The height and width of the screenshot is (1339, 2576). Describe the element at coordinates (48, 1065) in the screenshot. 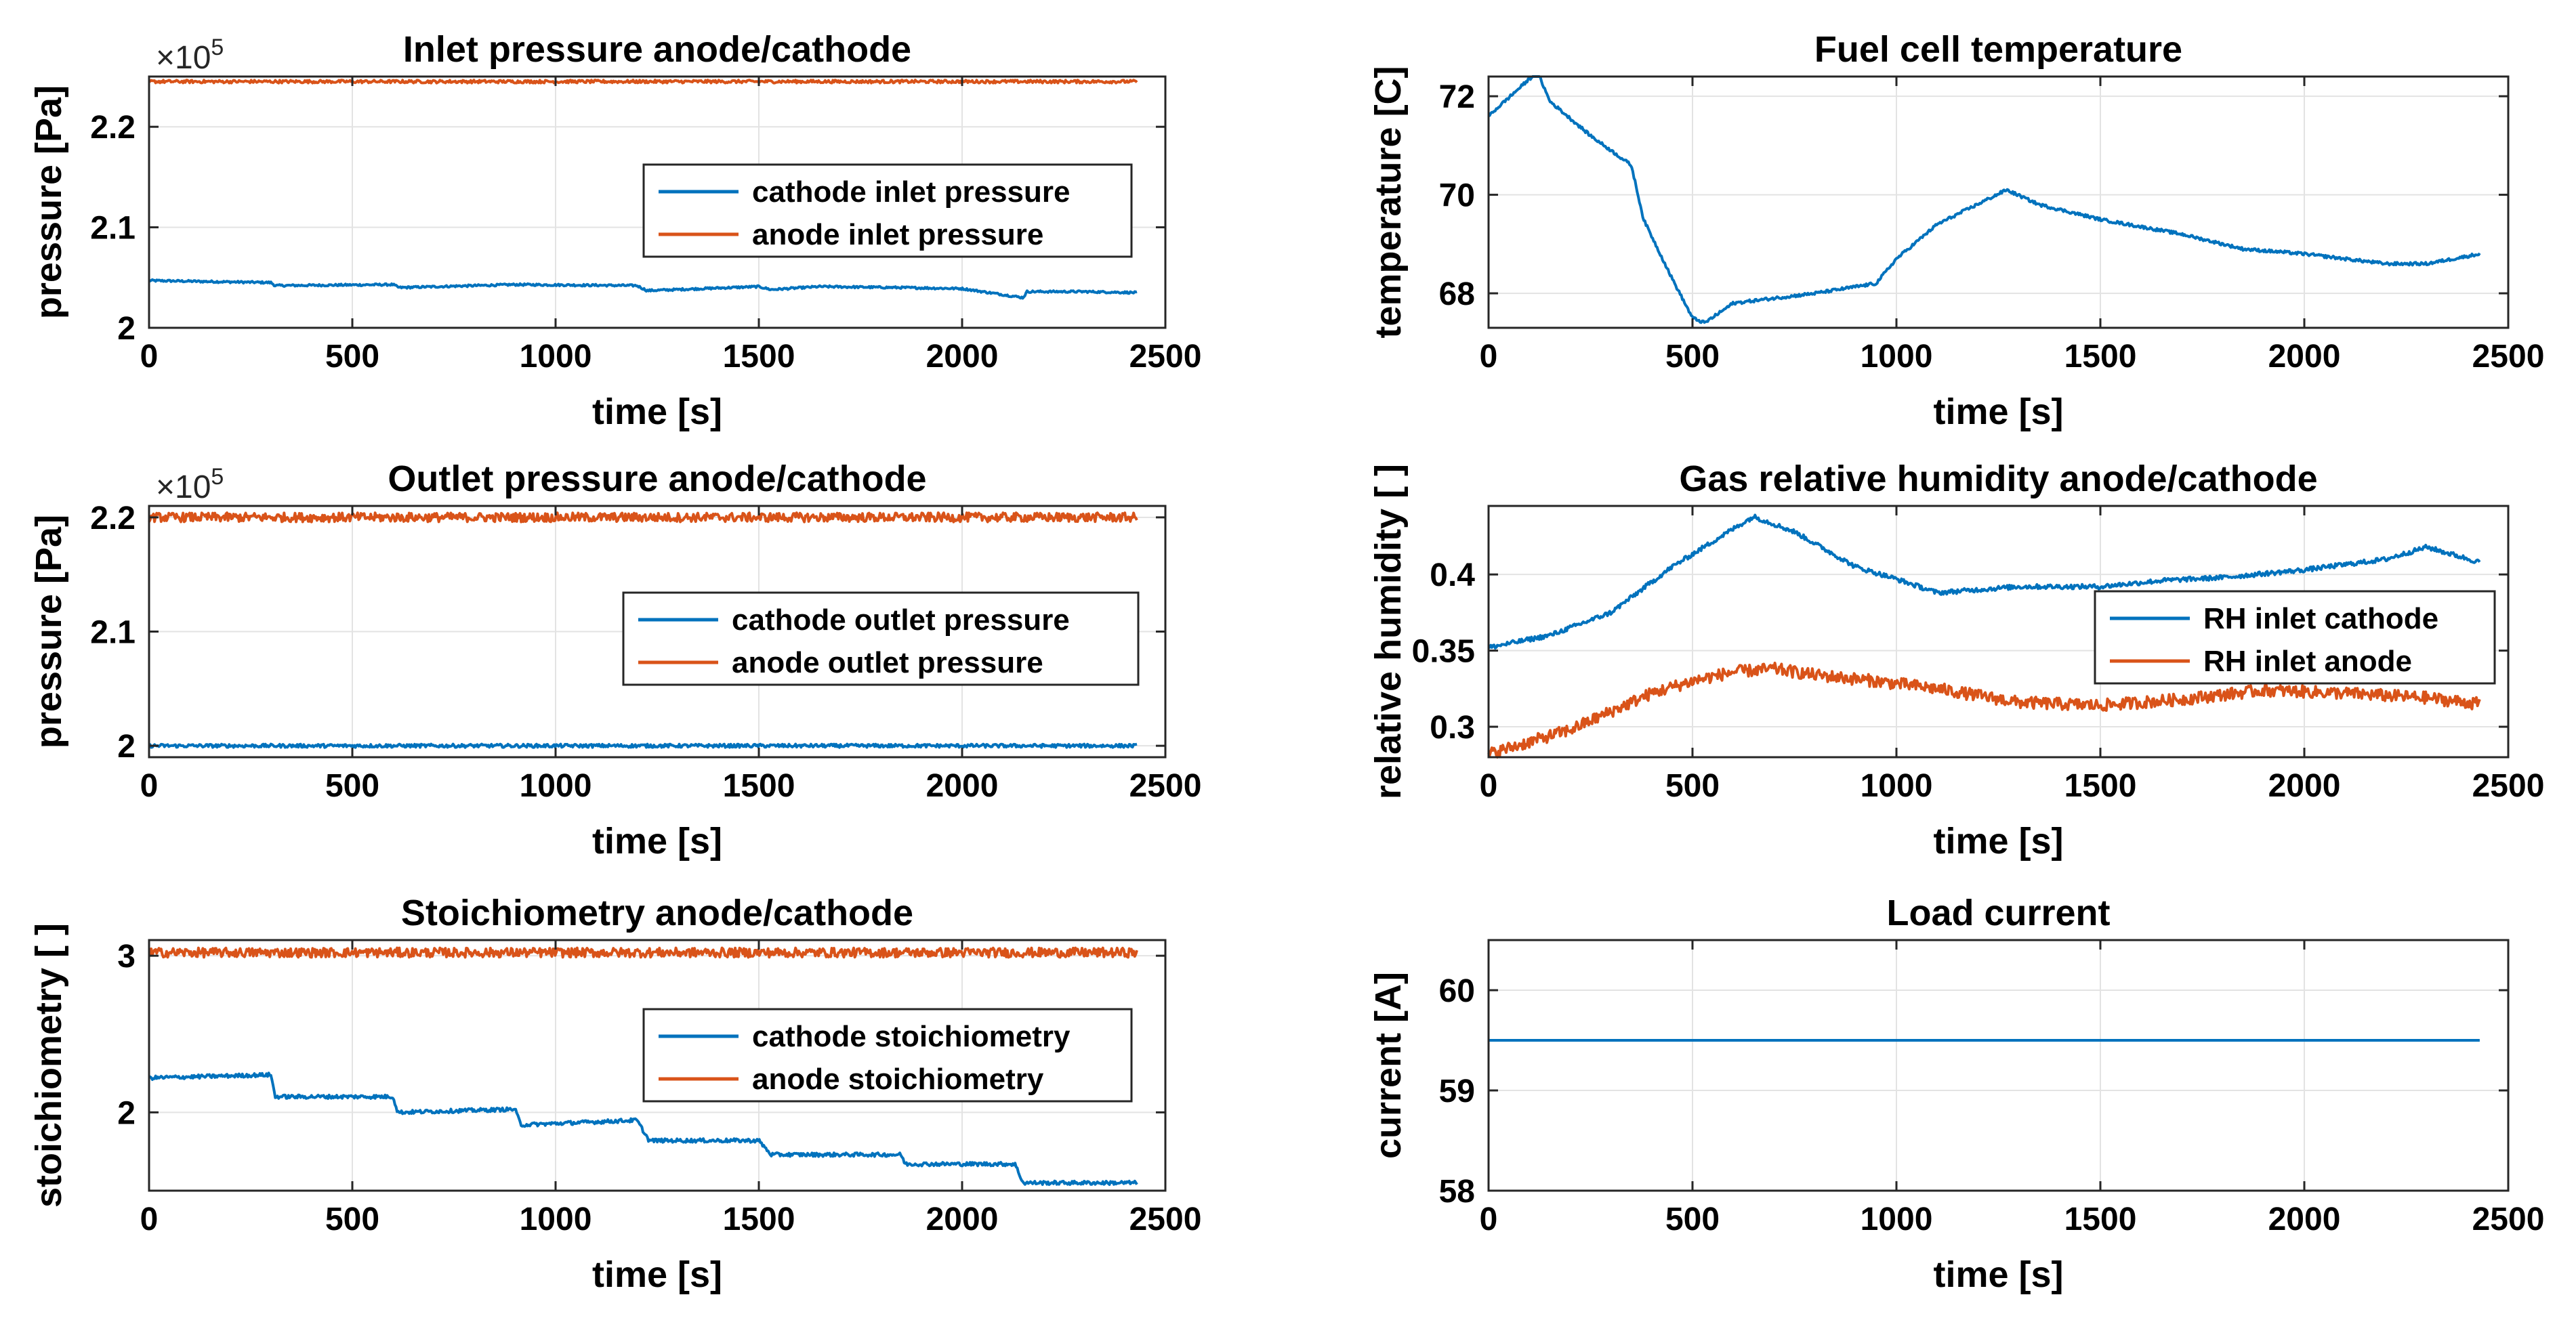

I see `y-axis-label: stoichiometry [ ]` at that location.